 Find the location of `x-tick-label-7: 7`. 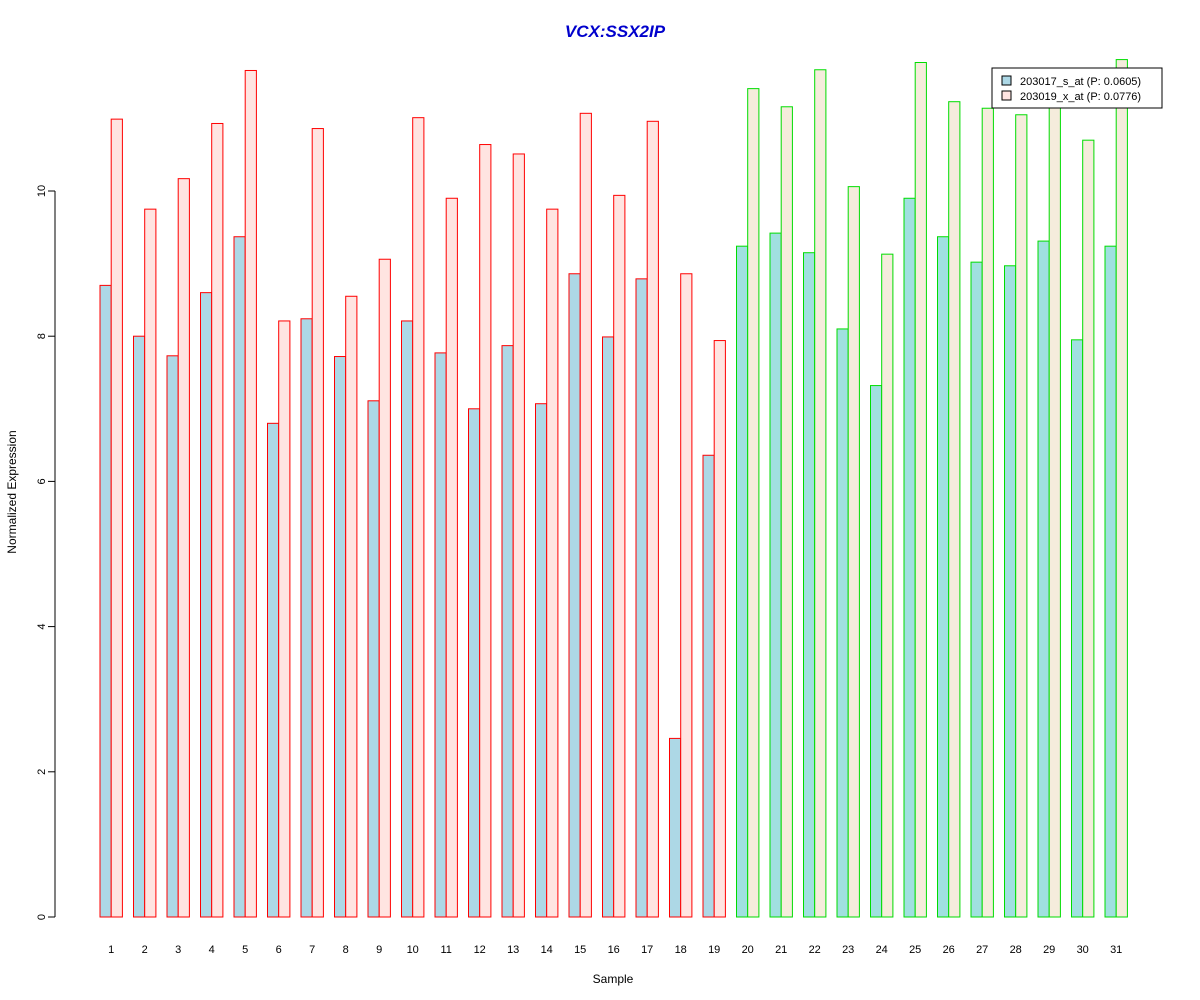

x-tick-label-7: 7 is located at coordinates (312, 950).